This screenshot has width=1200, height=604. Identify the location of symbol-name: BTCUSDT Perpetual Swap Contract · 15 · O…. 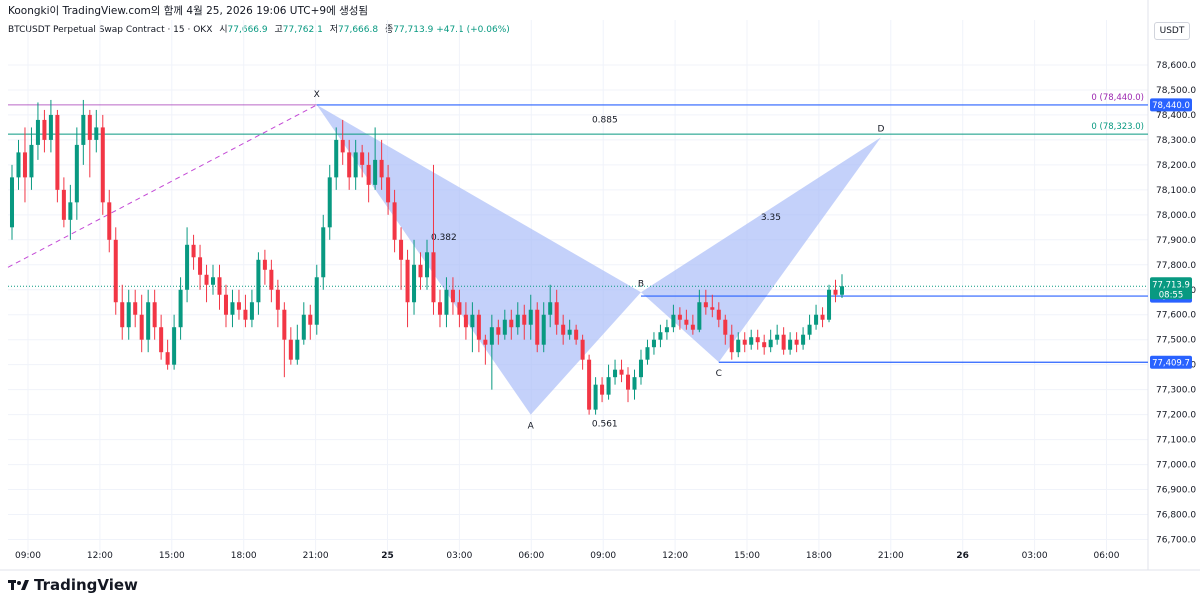
(110, 30).